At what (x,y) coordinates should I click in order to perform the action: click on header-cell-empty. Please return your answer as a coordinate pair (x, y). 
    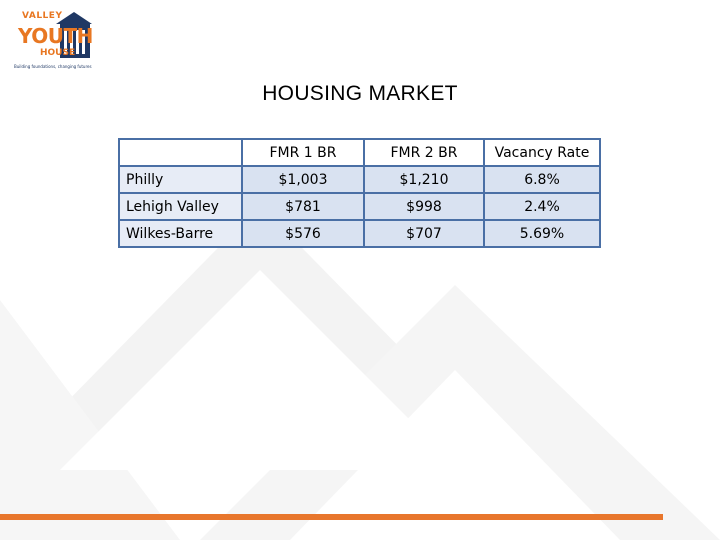
    Looking at the image, I should click on (180, 152).